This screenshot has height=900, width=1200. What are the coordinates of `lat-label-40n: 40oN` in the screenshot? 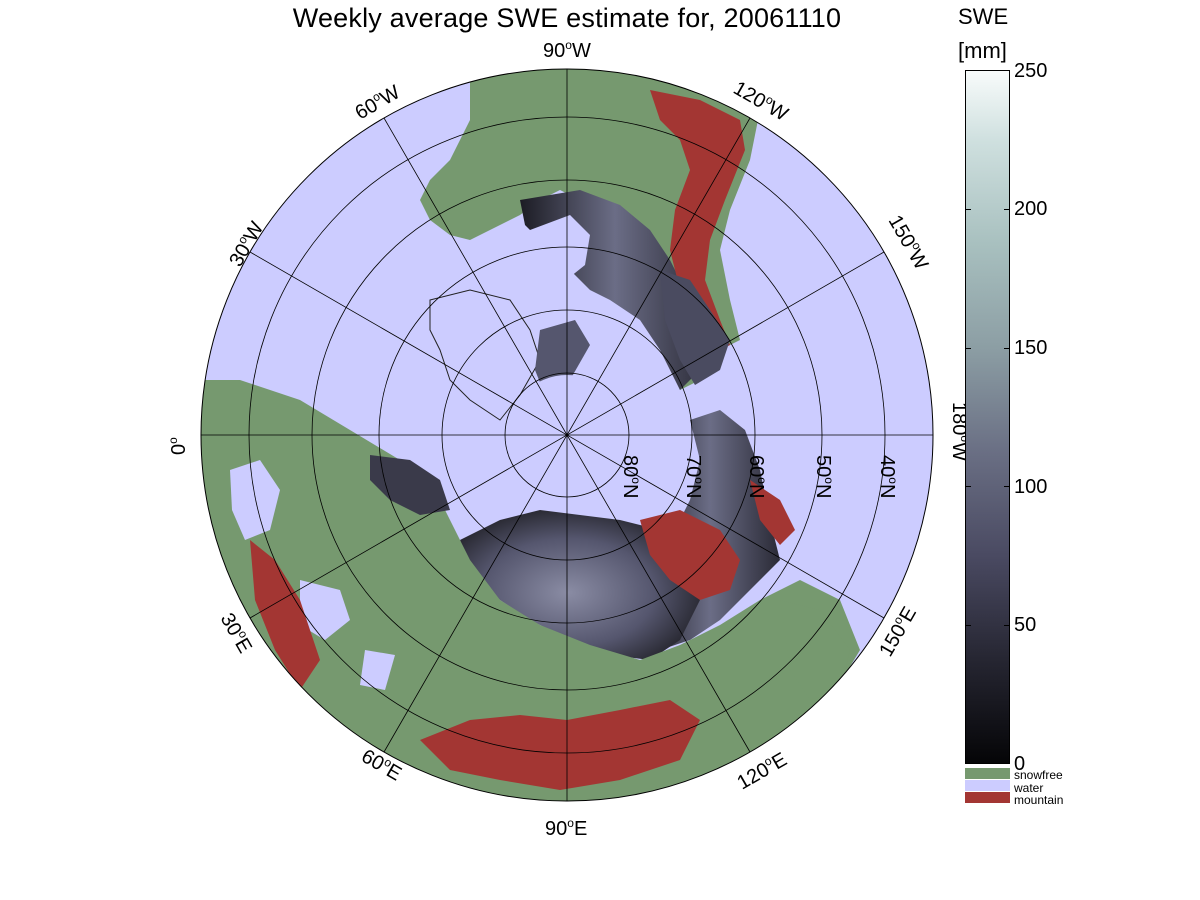 It's located at (888, 476).